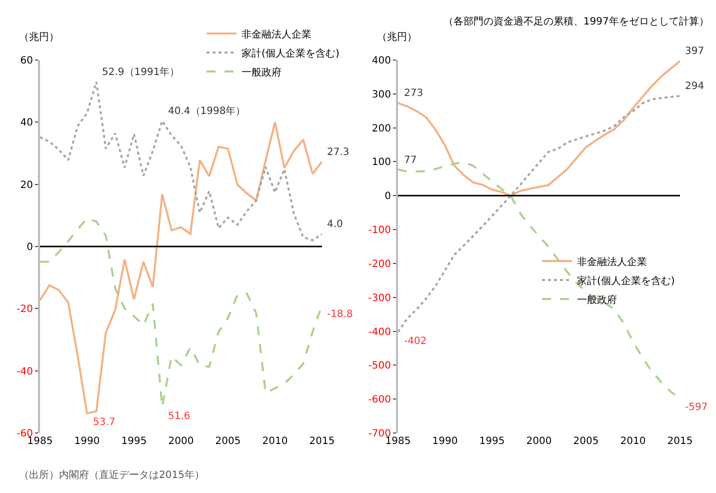 The image size is (716, 493). What do you see at coordinates (379, 366) in the screenshot?
I see `y-tick-label: -500` at bounding box center [379, 366].